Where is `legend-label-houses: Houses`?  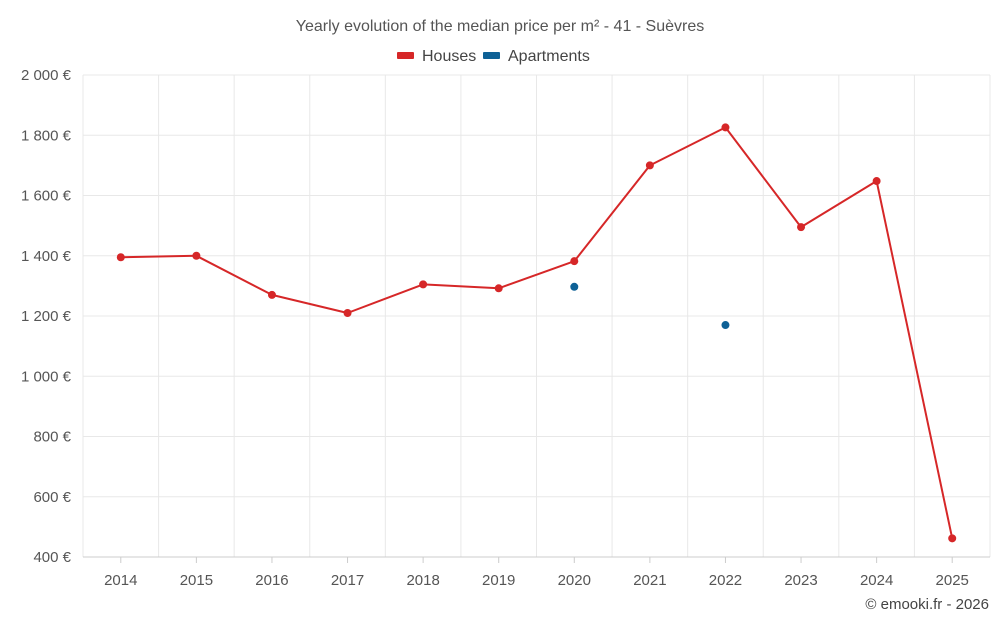
legend-label-houses: Houses is located at coordinates (449, 56).